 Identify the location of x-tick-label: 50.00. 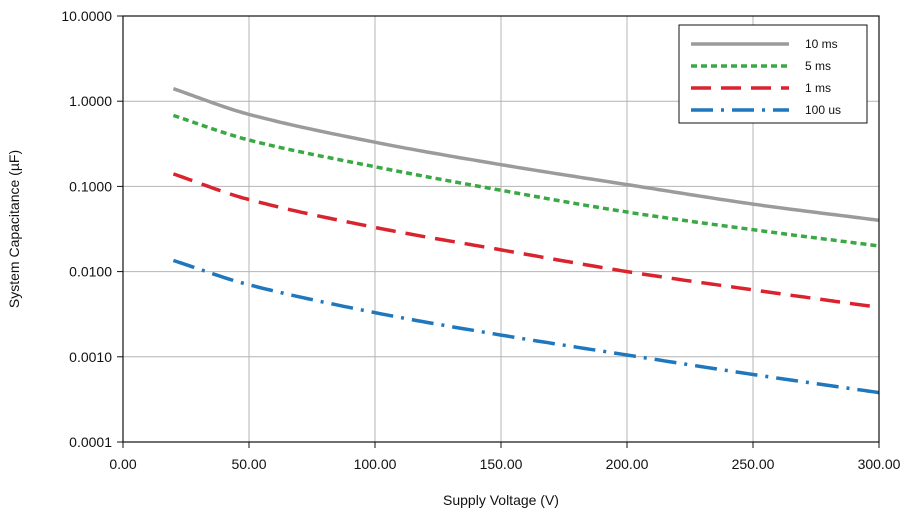
(248, 464).